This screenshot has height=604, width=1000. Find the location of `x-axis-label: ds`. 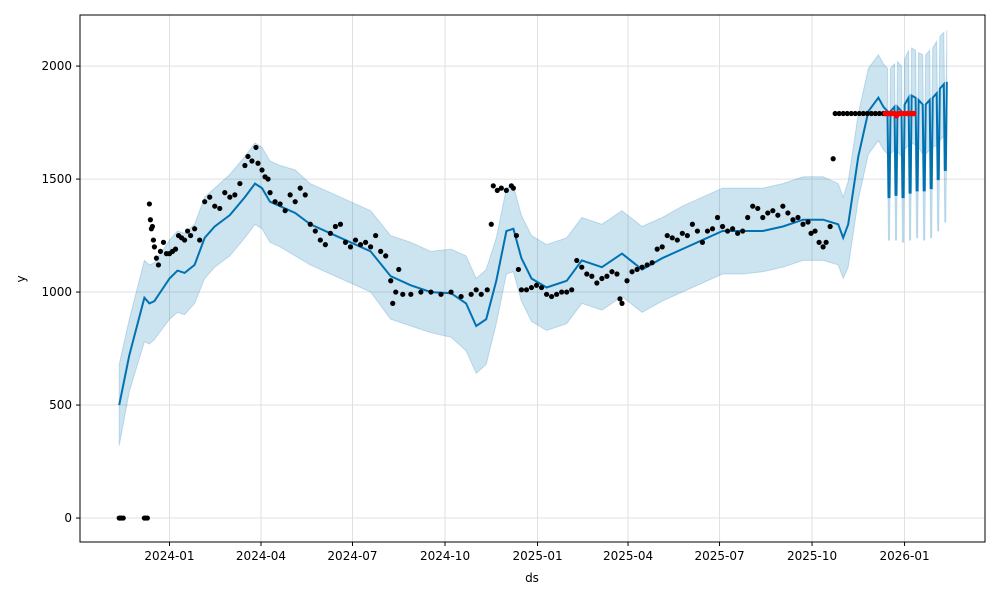

x-axis-label: ds is located at coordinates (532, 578).